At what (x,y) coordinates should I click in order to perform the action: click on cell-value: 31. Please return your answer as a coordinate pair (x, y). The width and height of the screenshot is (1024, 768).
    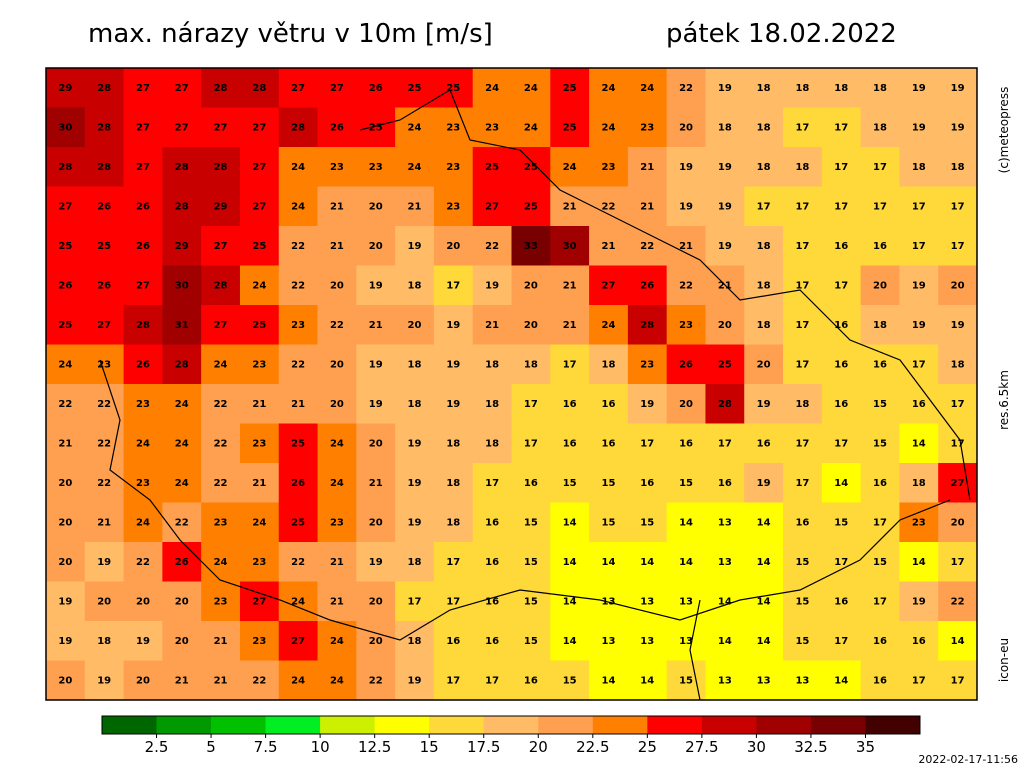
    Looking at the image, I should click on (182, 325).